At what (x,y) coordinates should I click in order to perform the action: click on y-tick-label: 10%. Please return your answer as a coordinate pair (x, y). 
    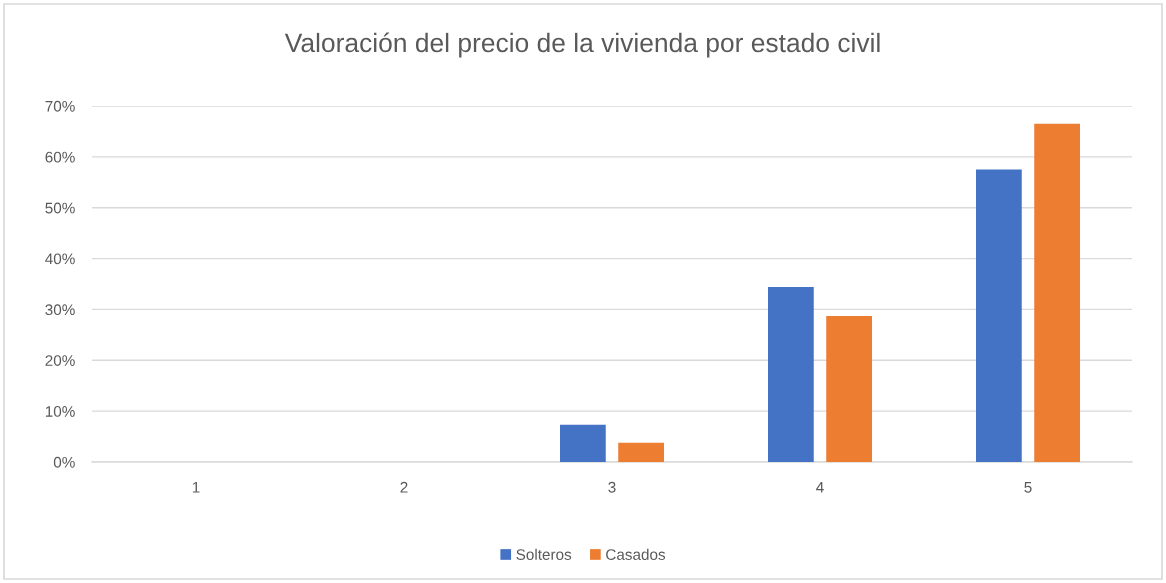
    Looking at the image, I should click on (60, 411).